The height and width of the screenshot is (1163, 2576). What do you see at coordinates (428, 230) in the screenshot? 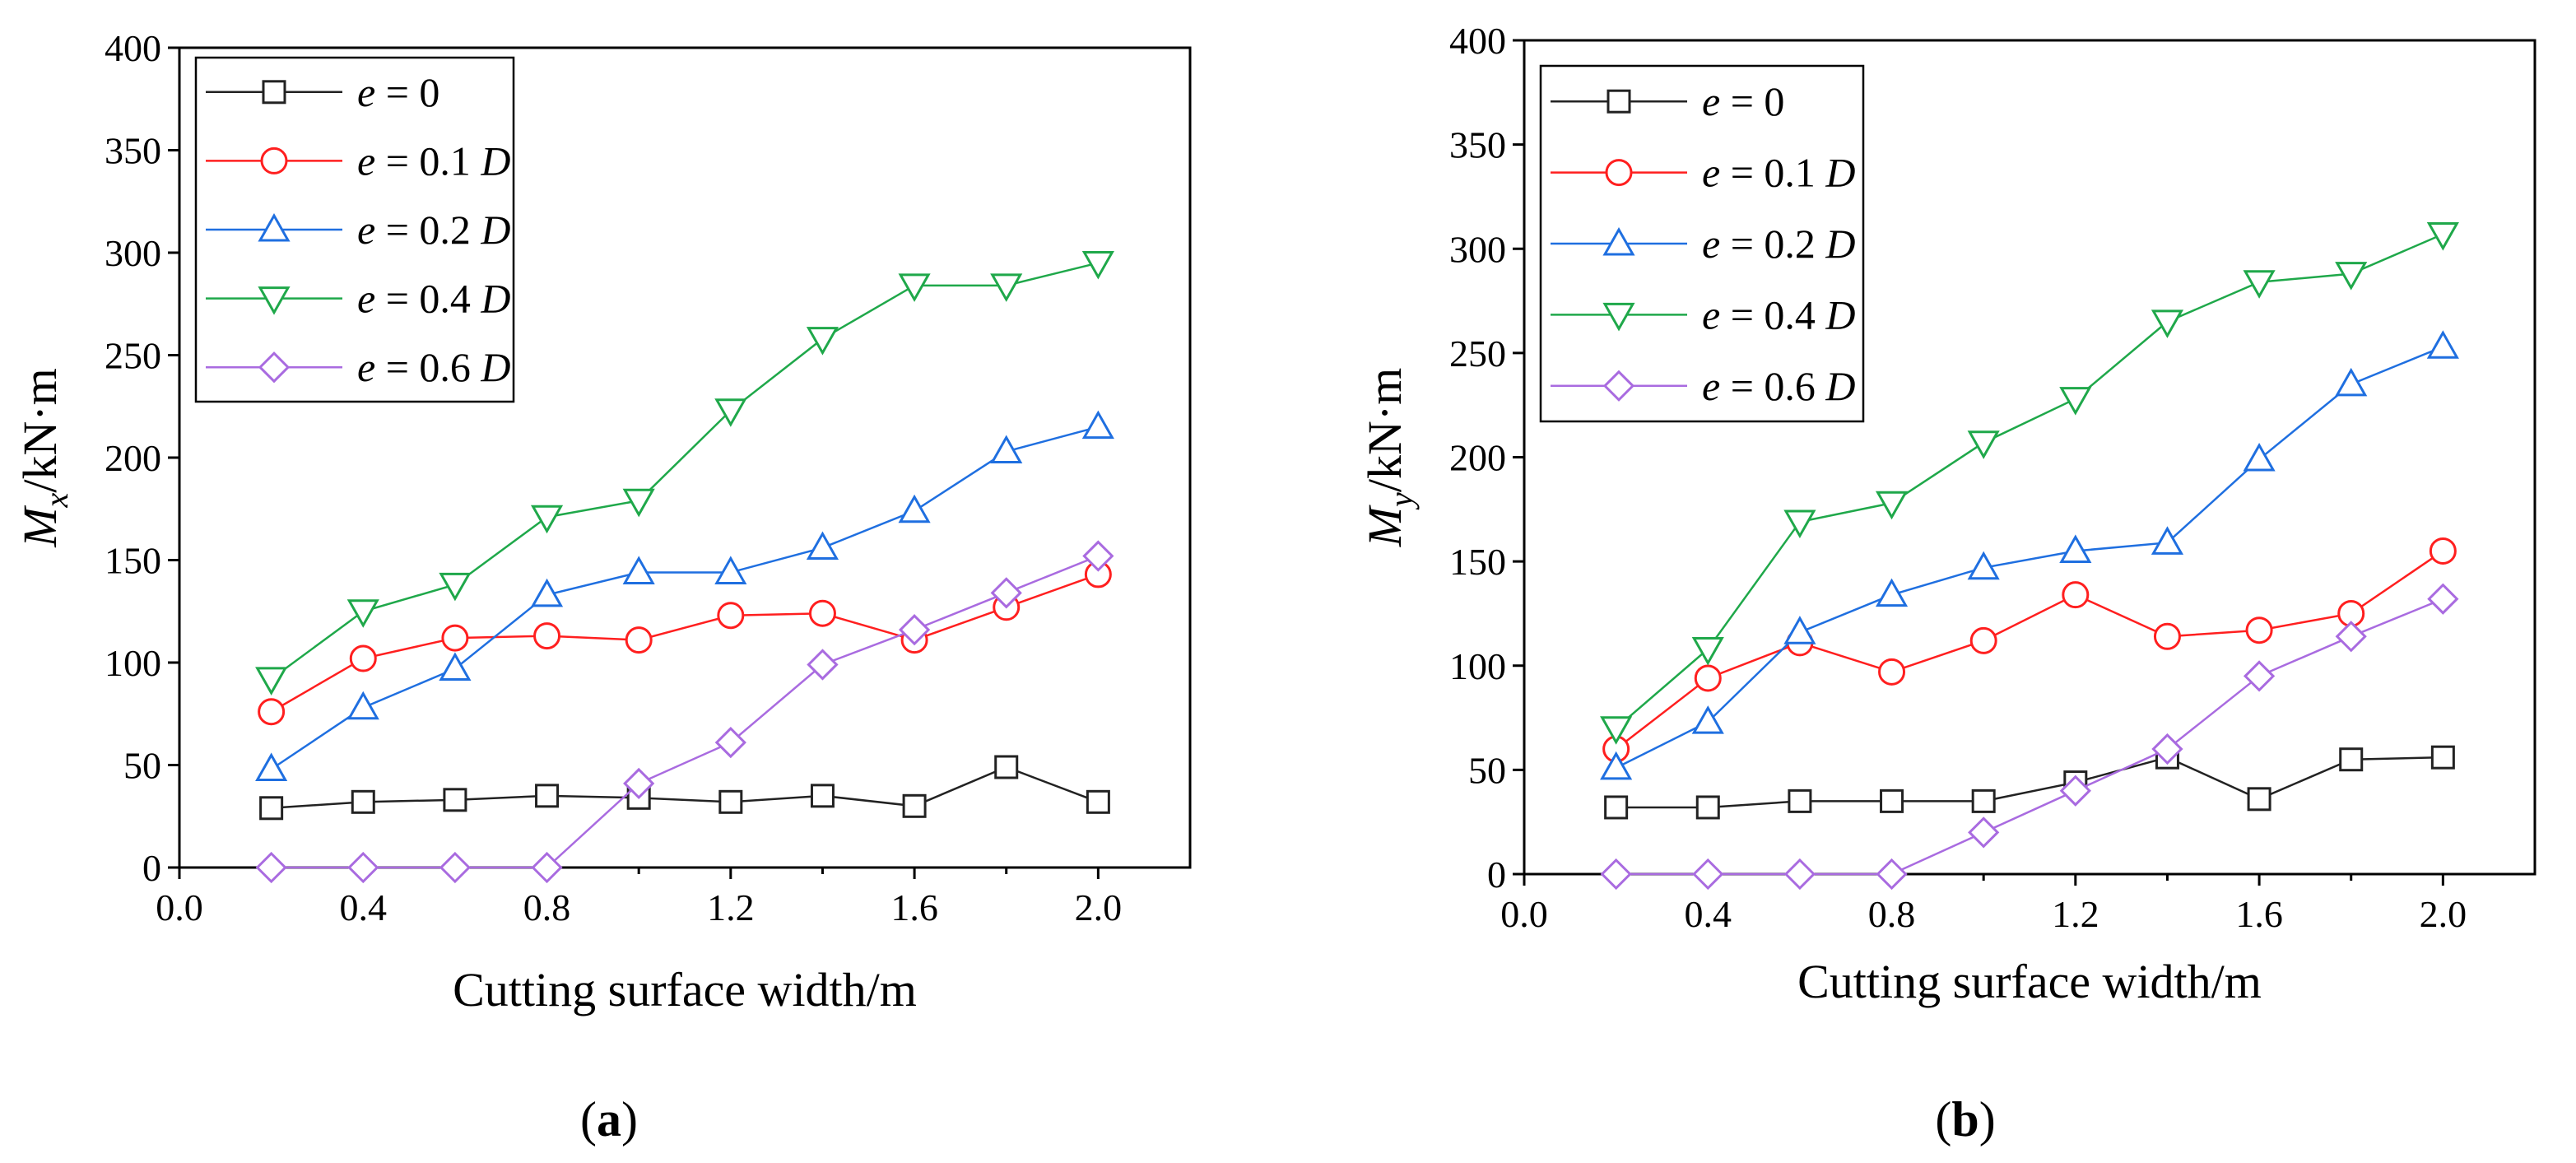
I see `legend-label-text: = 0.2` at bounding box center [428, 230].